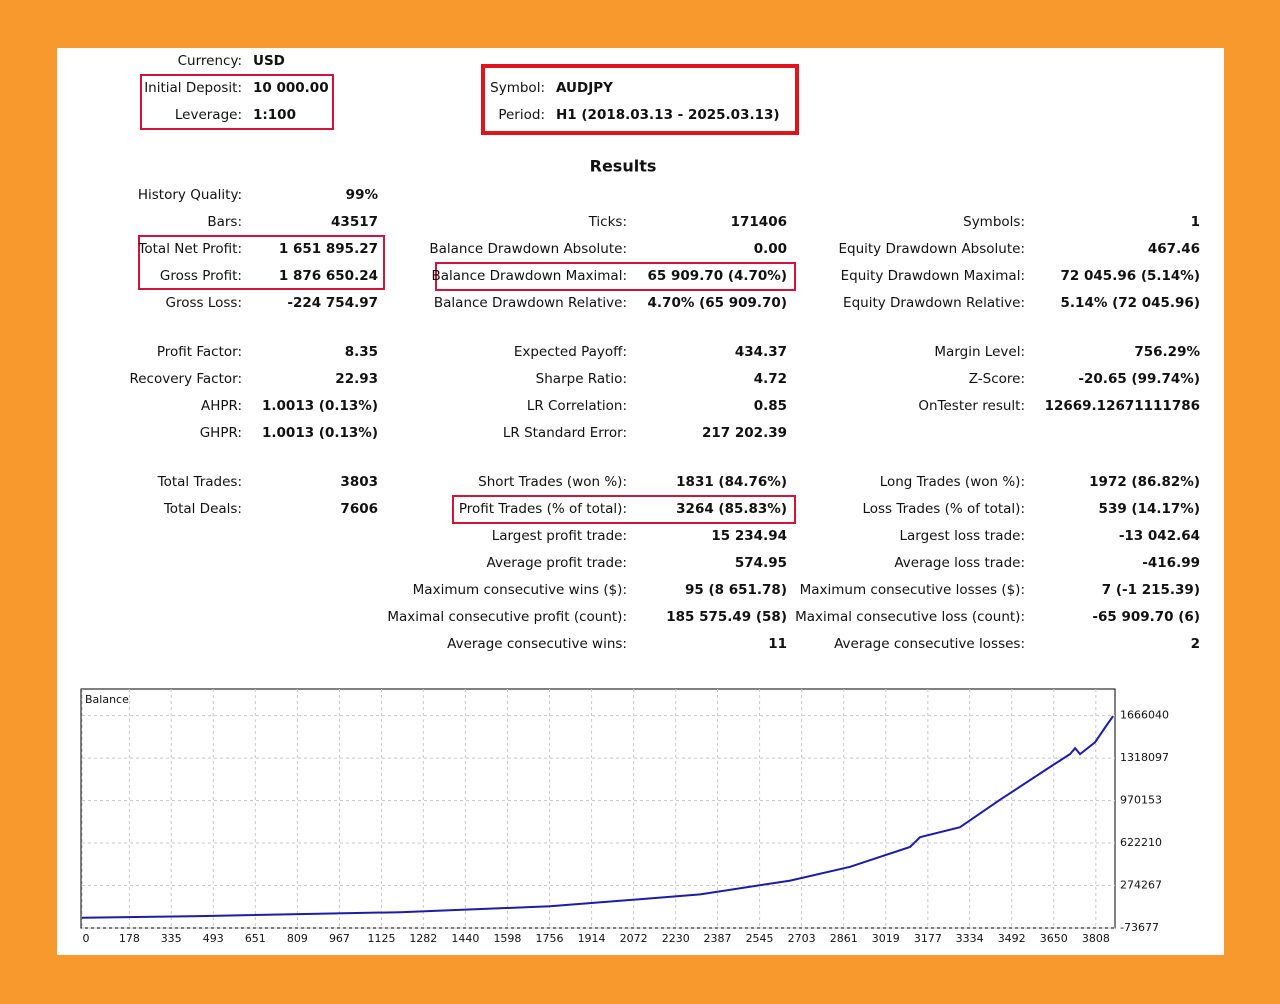  I want to click on label: Recovery Factor:, so click(185, 379).